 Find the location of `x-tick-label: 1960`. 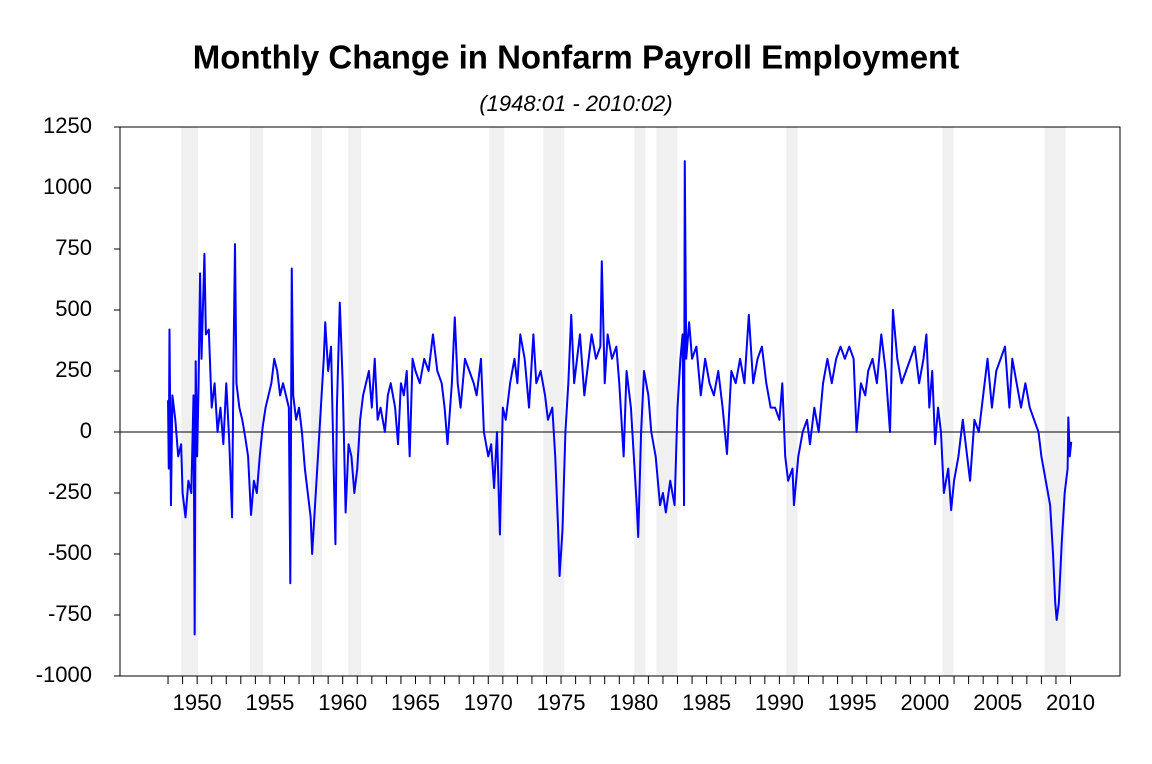

x-tick-label: 1960 is located at coordinates (342, 702).